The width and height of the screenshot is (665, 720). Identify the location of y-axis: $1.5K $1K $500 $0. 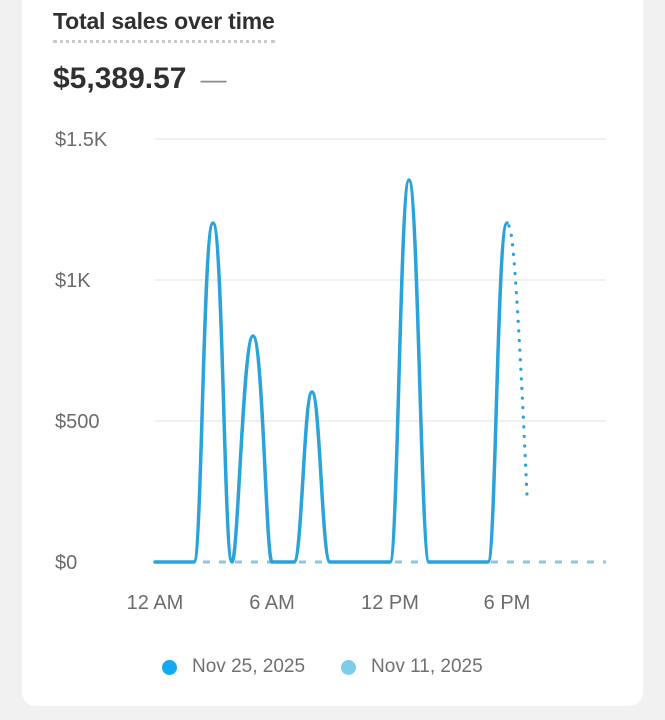
(81, 351).